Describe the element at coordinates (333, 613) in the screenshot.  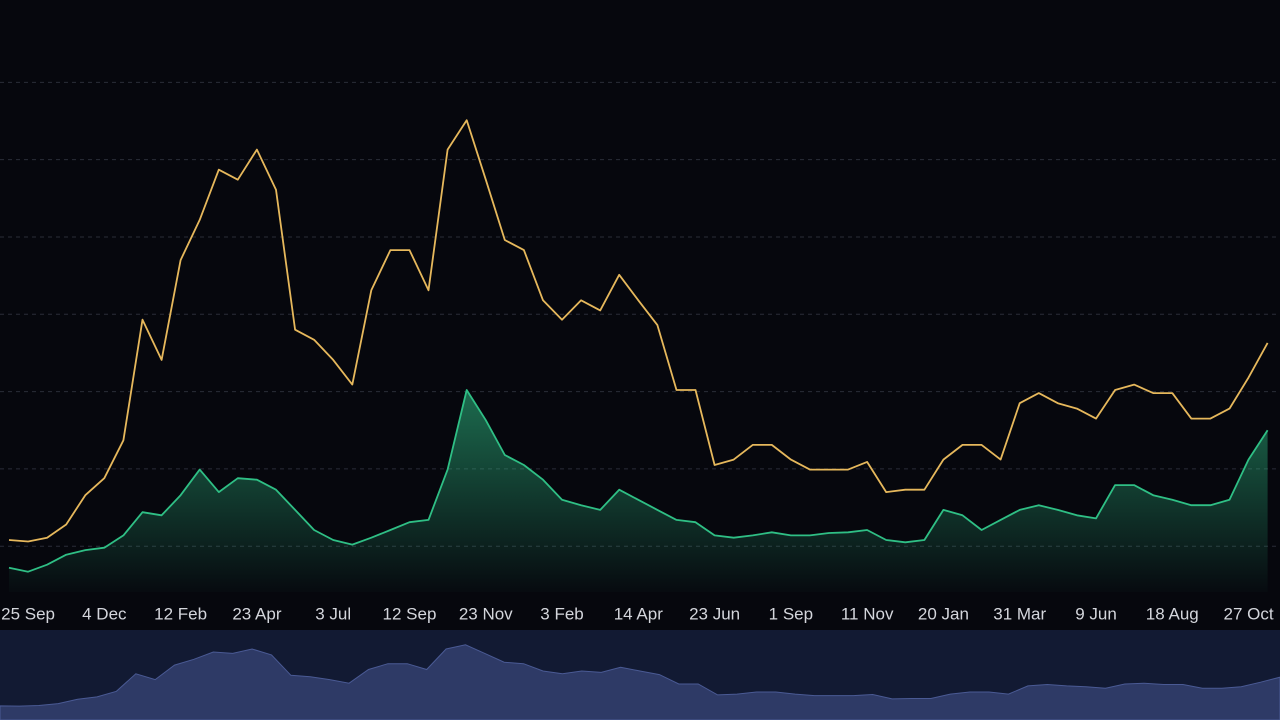
I see `x-tick-label: 3 Jul` at that location.